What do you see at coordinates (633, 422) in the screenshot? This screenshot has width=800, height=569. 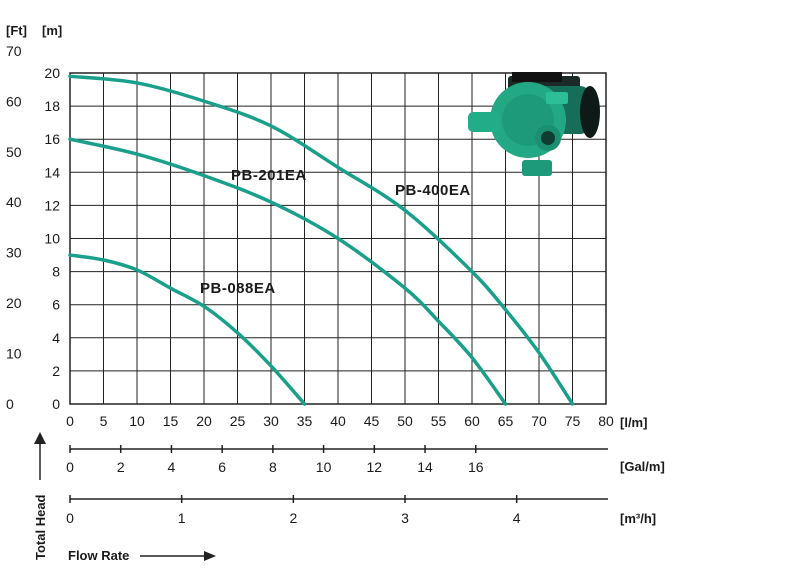 I see `x-unit-lm: [l/m]` at bounding box center [633, 422].